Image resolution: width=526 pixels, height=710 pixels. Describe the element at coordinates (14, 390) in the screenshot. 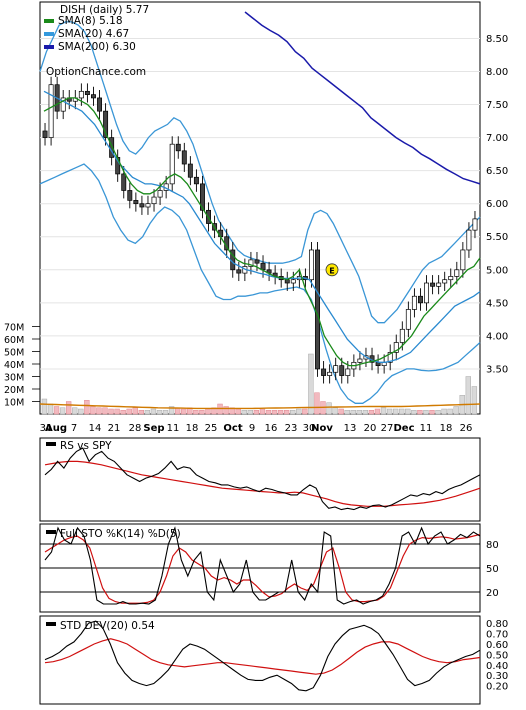

I see `volume-axis-tick: 20M` at that location.